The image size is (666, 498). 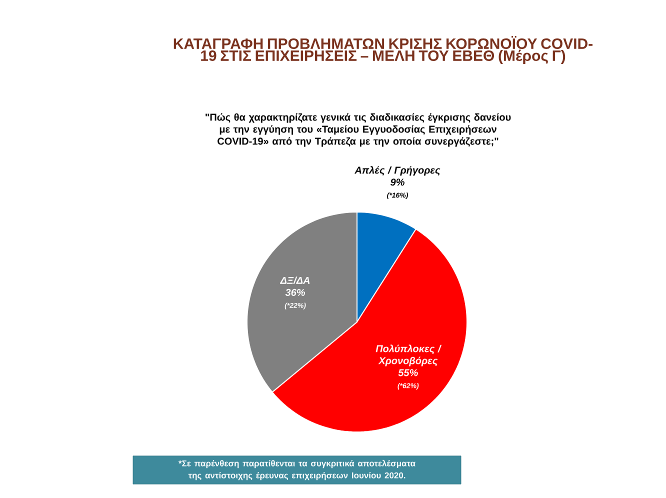 What do you see at coordinates (397, 182) in the screenshot?
I see `data-label: 9%` at bounding box center [397, 182].